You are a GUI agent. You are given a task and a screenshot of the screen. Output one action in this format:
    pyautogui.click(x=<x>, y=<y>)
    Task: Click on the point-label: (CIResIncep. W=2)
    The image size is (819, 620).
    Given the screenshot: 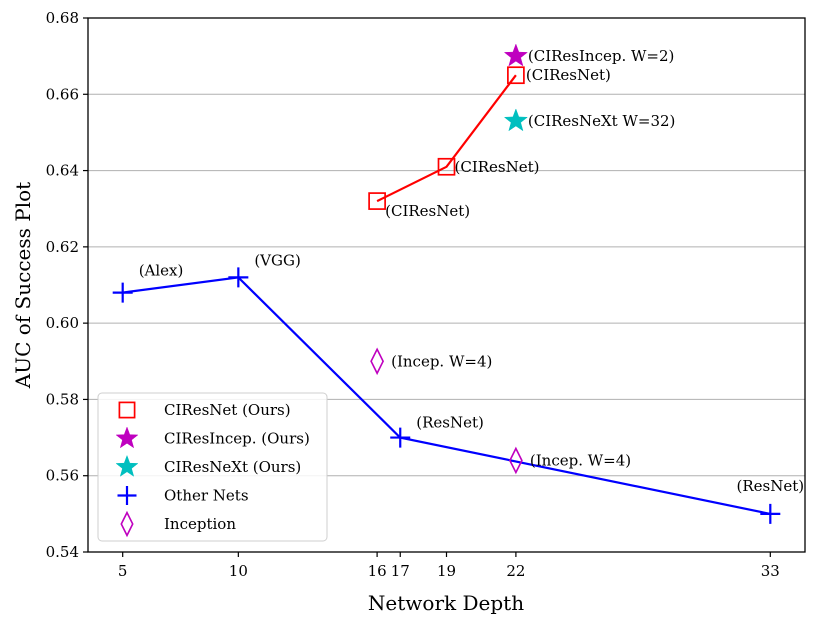 What is the action you would take?
    pyautogui.click(x=601, y=56)
    